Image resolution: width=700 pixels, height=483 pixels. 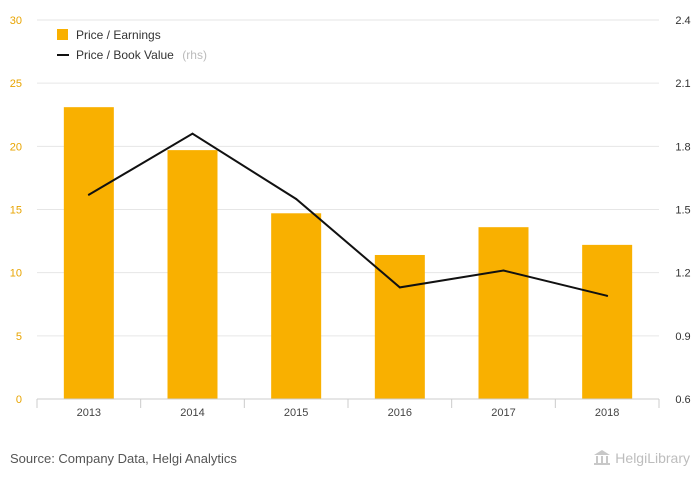 What do you see at coordinates (348, 408) in the screenshot?
I see `x-axis: 2013 2014 2015 2016 2017 2018` at bounding box center [348, 408].